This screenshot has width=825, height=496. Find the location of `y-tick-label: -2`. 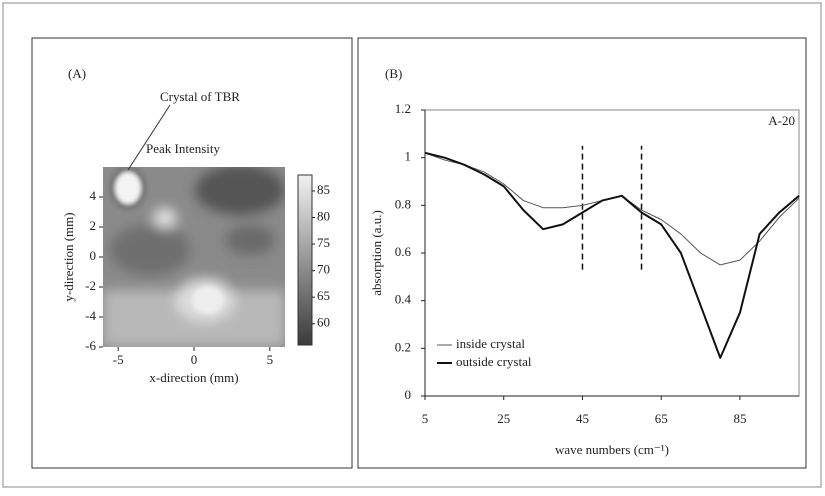

y-tick-label: -2 is located at coordinates (90, 285).